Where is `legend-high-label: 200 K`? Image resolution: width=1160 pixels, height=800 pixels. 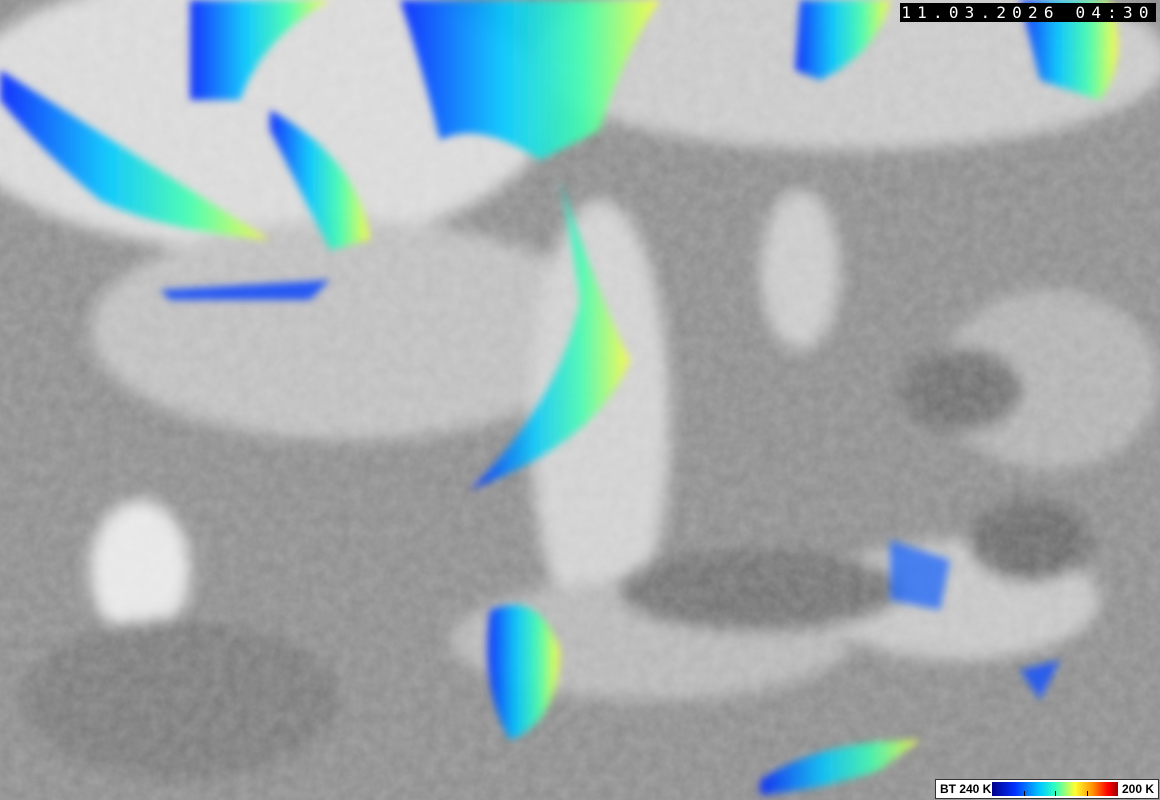 legend-high-label: 200 K is located at coordinates (1138, 789).